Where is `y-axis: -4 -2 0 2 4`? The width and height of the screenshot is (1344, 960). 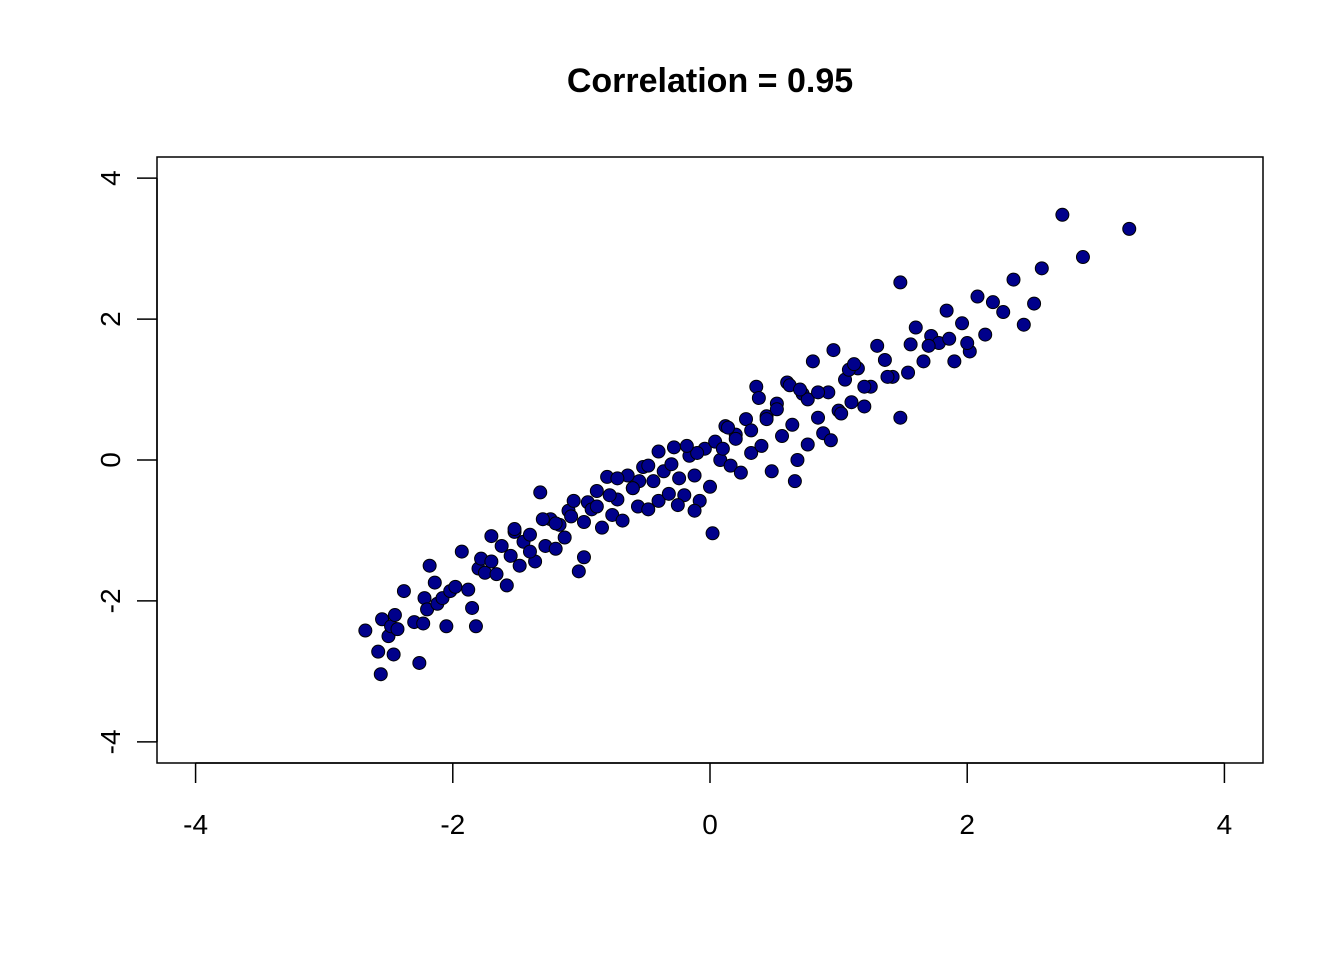 y-axis: -4 -2 0 2 4 is located at coordinates (126, 462).